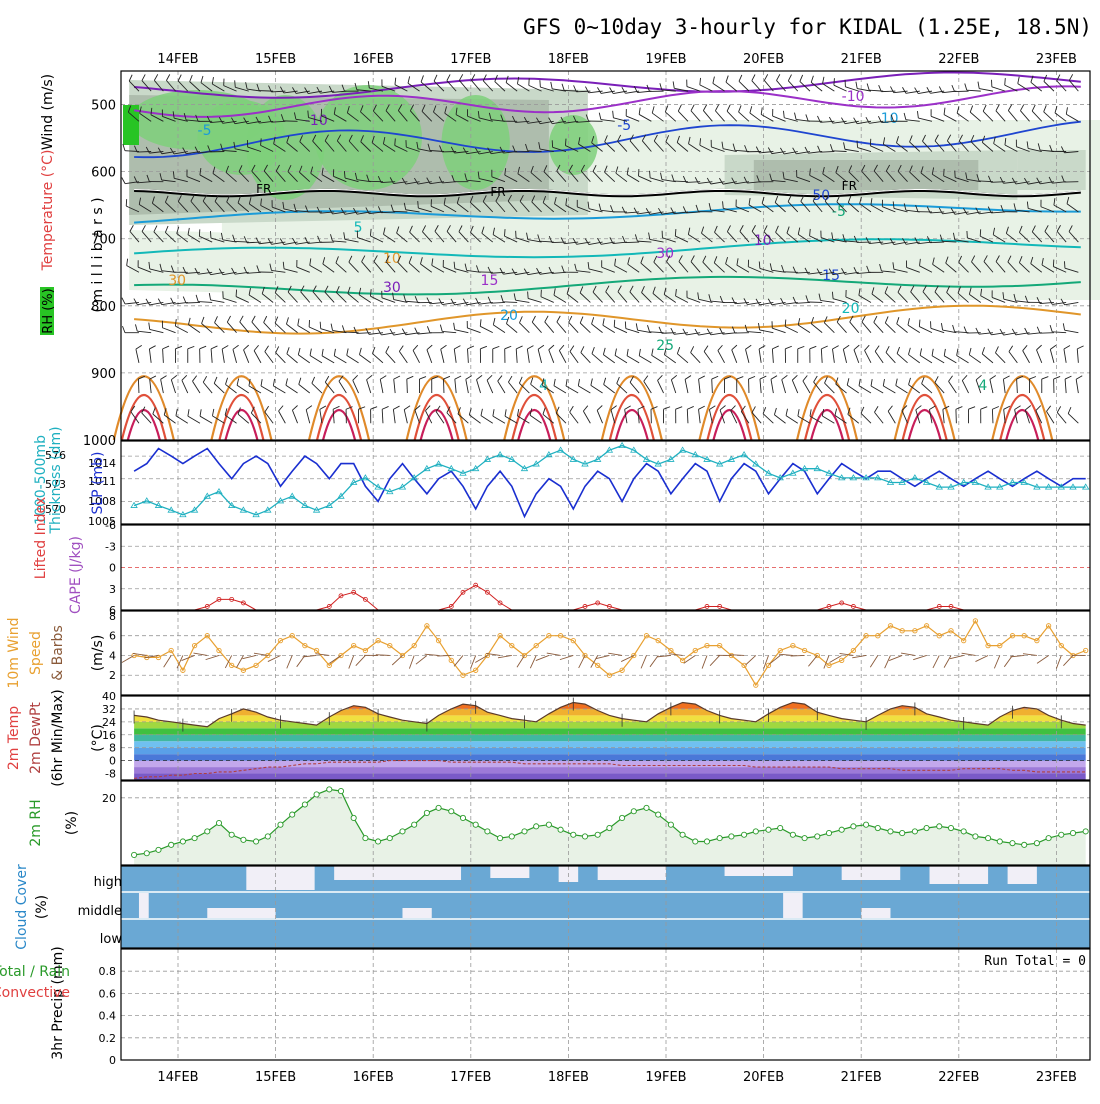 The height and width of the screenshot is (1104, 1100). I want to click on precip-tick-label: 0.4, so click(108, 1016).